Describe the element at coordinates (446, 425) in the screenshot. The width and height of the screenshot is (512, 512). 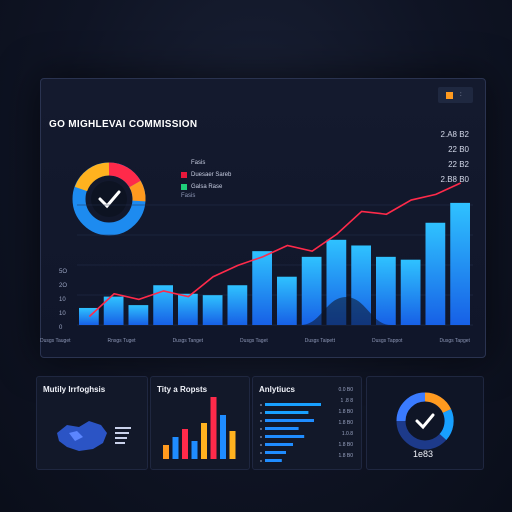
I see `gauge-arc-cyan` at that location.